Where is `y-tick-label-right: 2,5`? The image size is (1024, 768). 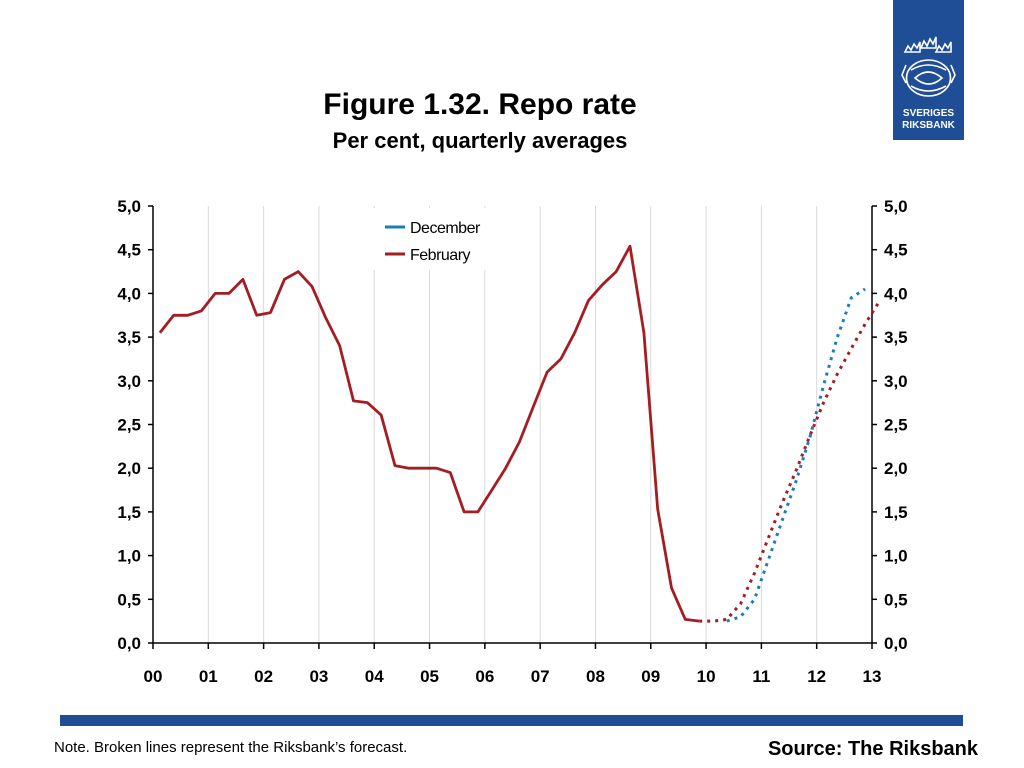
y-tick-label-right: 2,5 is located at coordinates (896, 425).